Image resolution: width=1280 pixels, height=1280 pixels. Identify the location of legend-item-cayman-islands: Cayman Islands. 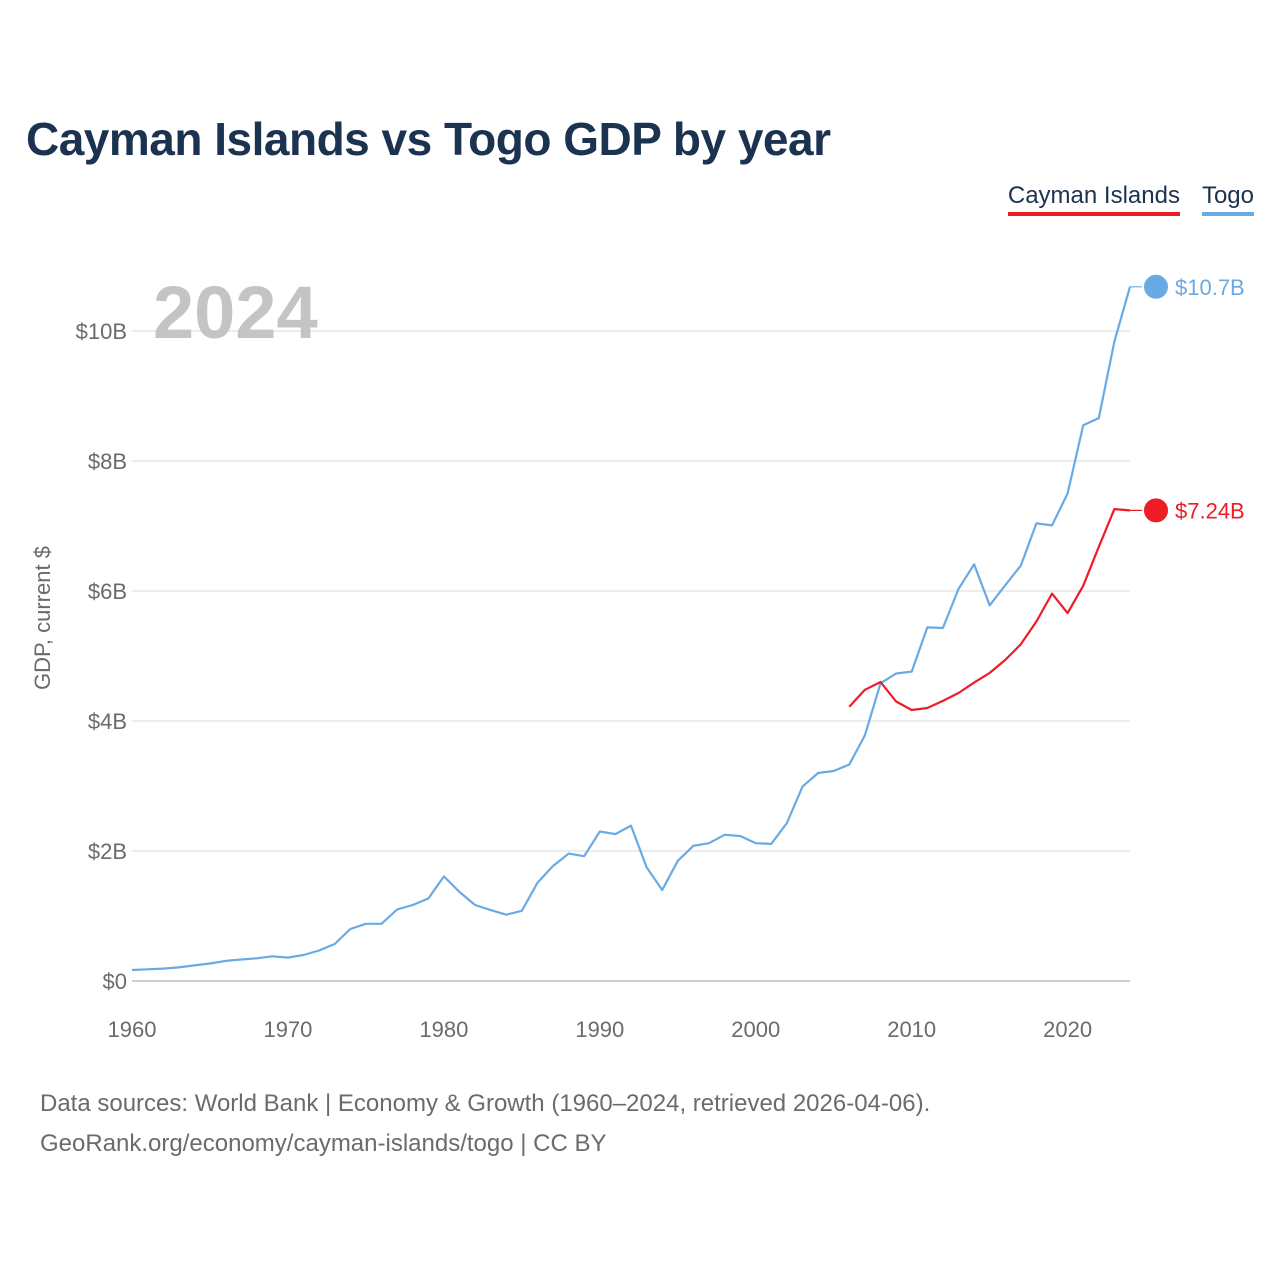
(1093, 199).